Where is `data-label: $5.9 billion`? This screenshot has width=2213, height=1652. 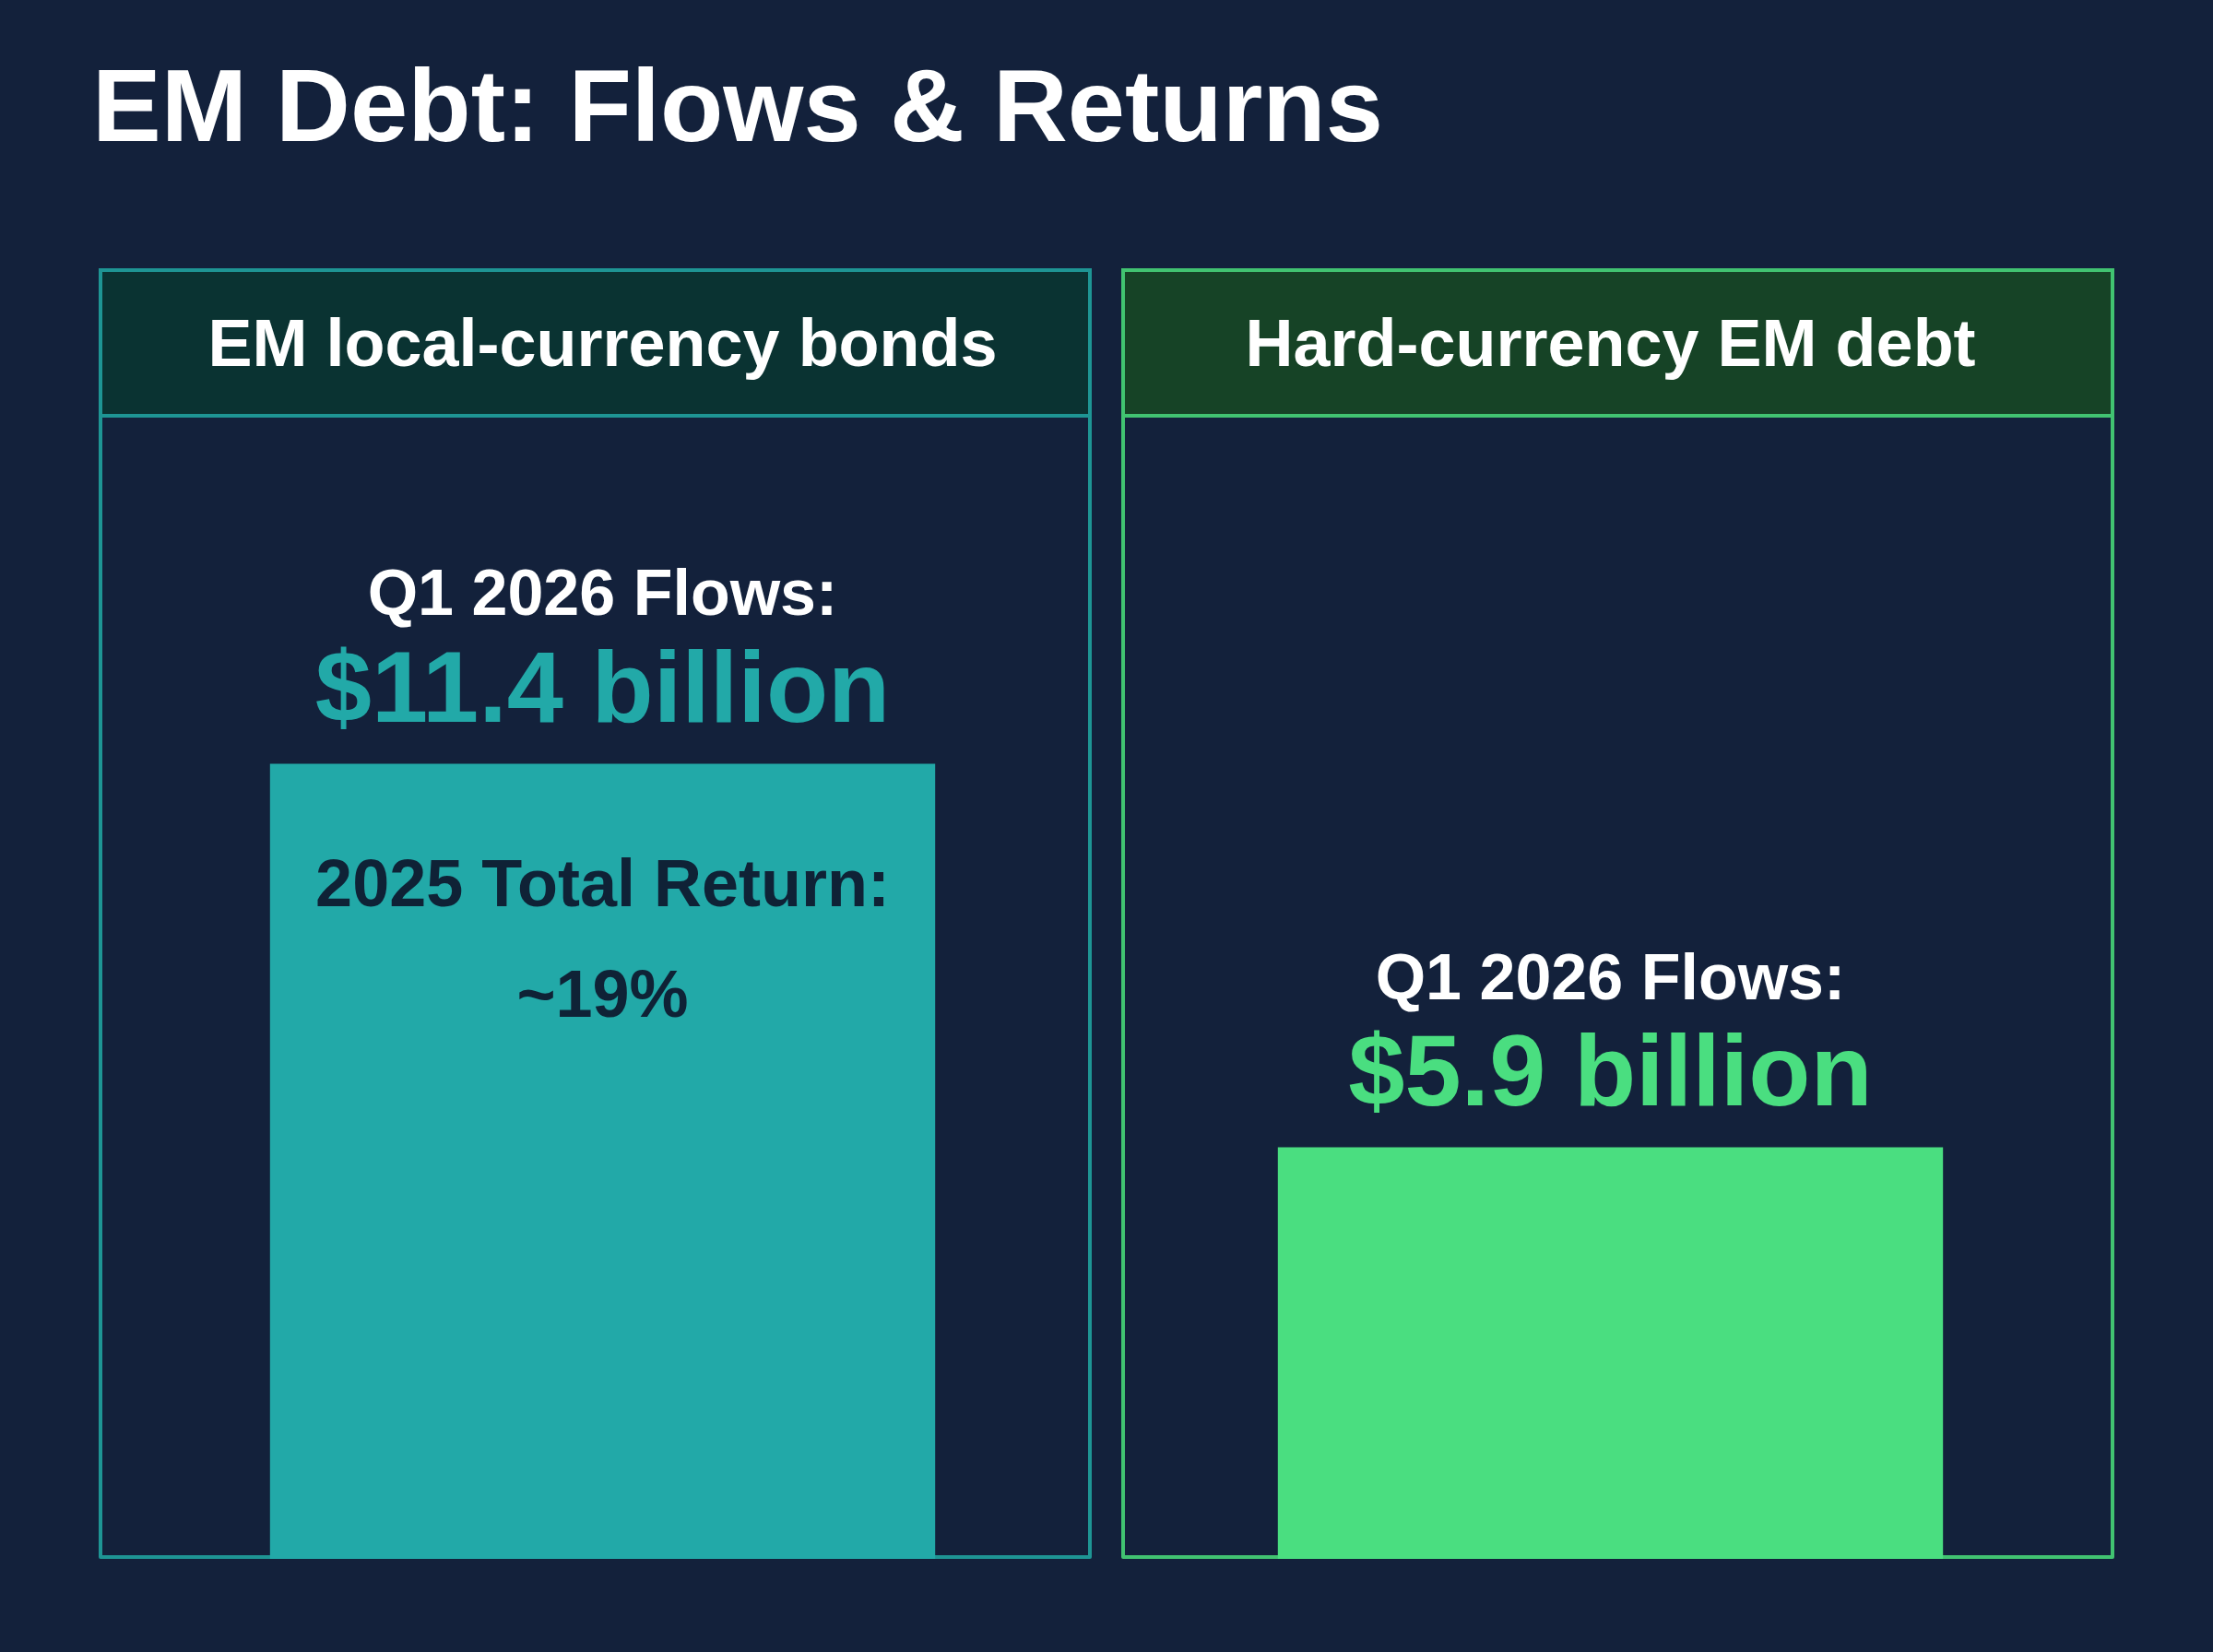
data-label: $5.9 billion is located at coordinates (1610, 1070).